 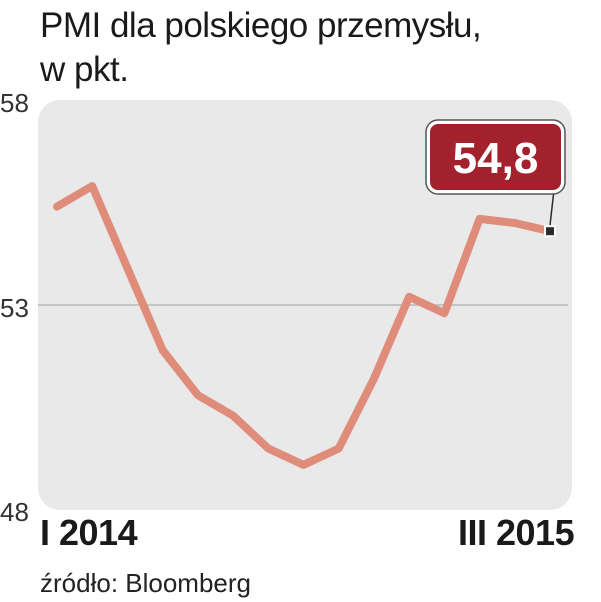 What do you see at coordinates (552, 207) in the screenshot?
I see `badge-leader-line` at bounding box center [552, 207].